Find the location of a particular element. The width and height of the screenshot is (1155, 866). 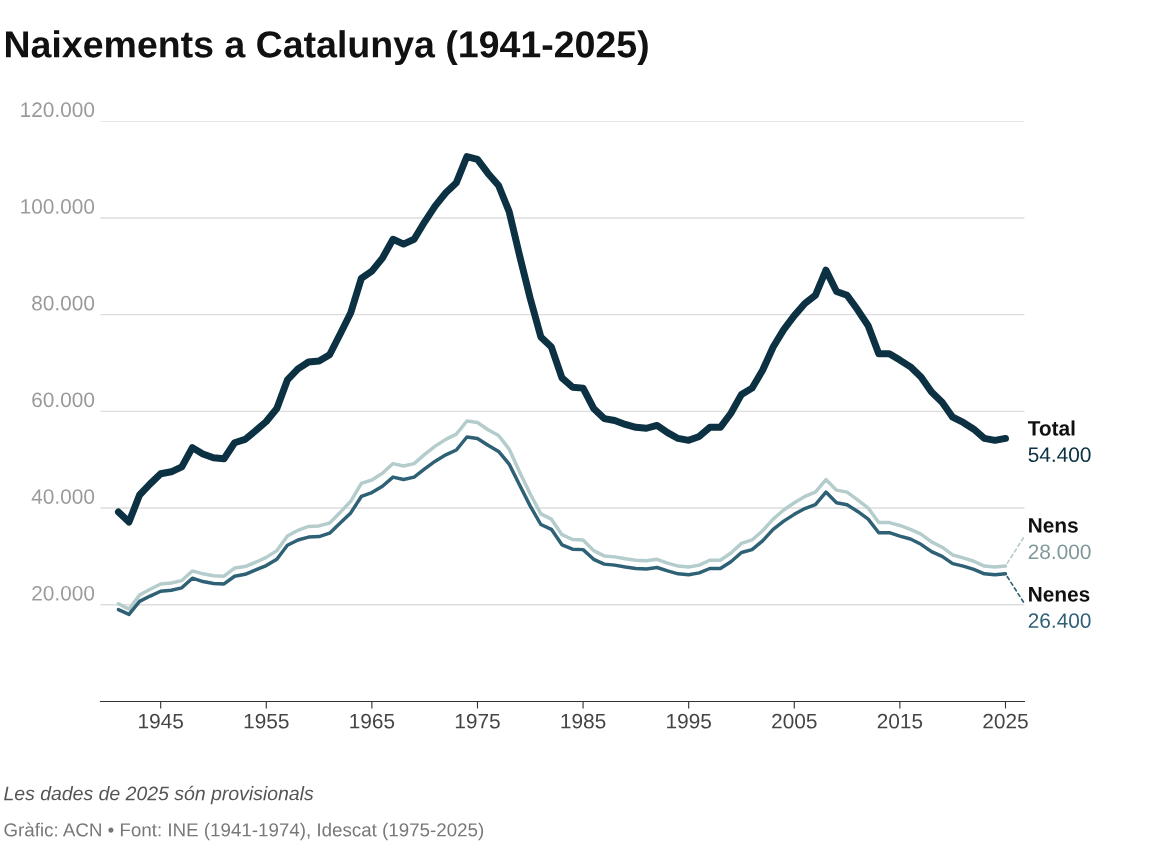

x-tick-label: 2015 is located at coordinates (900, 721).